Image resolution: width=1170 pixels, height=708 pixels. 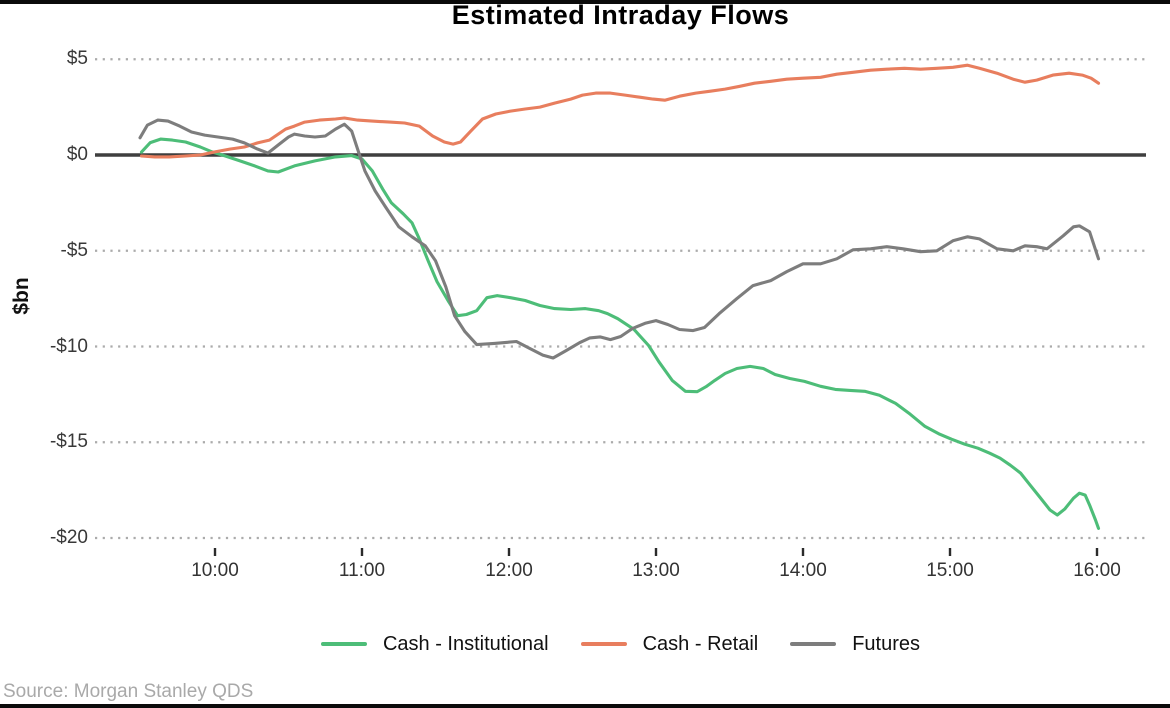 What do you see at coordinates (128, 691) in the screenshot?
I see `source-note: Source: Morgan Stanley QDS` at bounding box center [128, 691].